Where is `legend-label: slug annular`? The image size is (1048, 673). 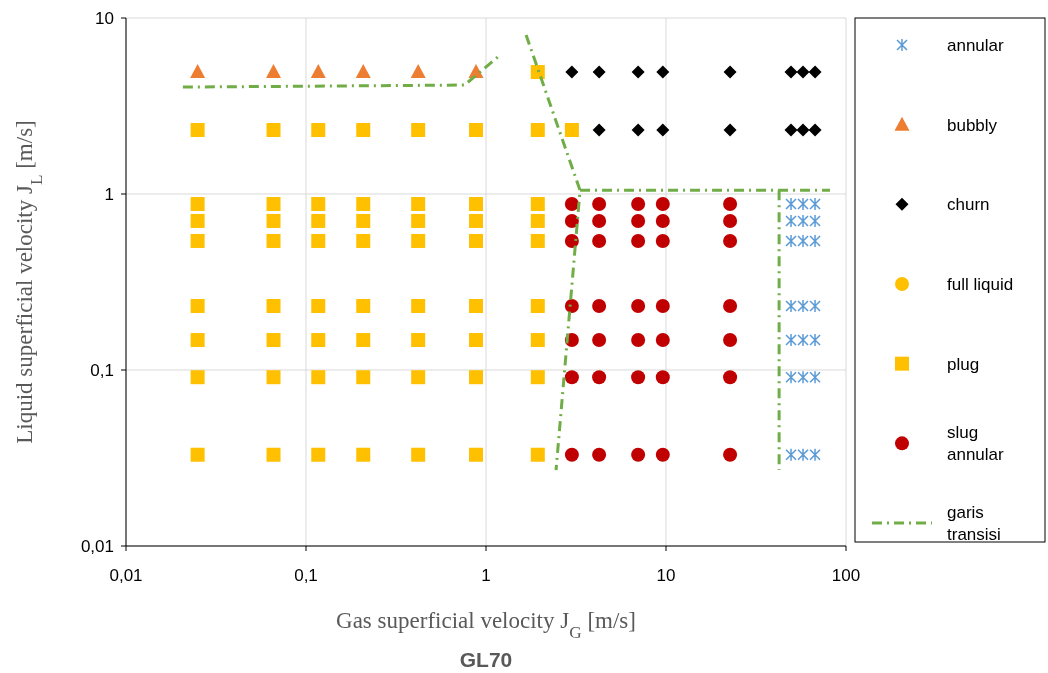
legend-label: slug annular is located at coordinates (976, 444).